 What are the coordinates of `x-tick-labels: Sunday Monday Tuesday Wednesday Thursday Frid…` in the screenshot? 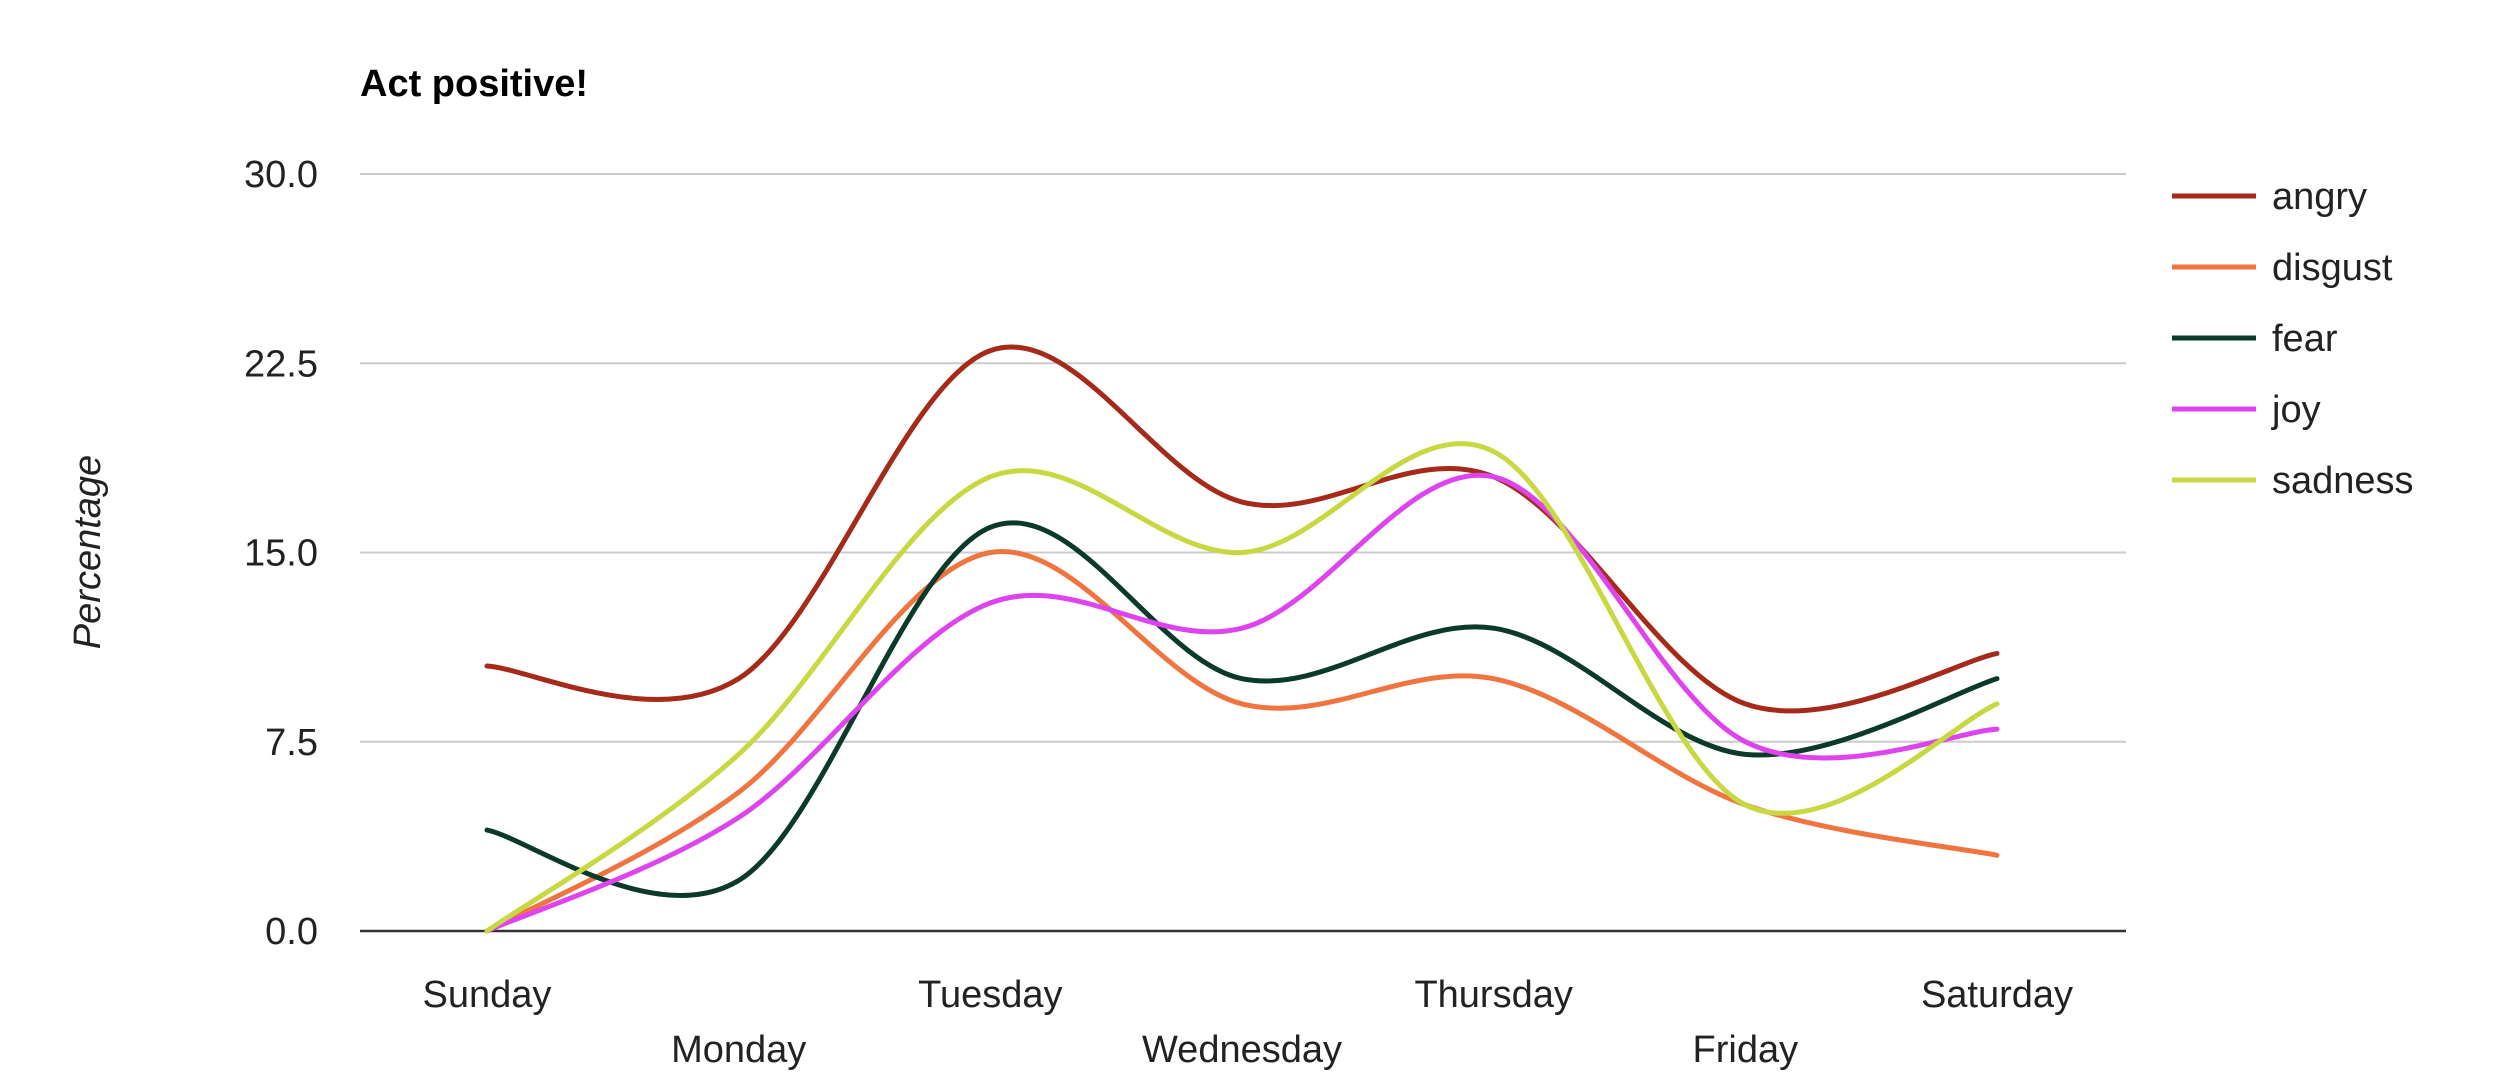 It's located at (1248, 1022).